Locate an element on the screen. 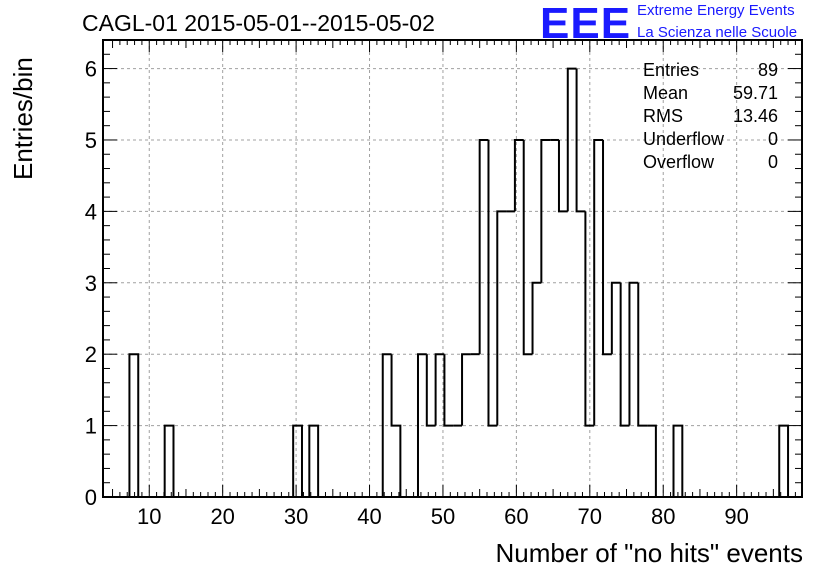 This screenshot has width=836, height=572. stat-rms-value: 13.46 is located at coordinates (755, 116).